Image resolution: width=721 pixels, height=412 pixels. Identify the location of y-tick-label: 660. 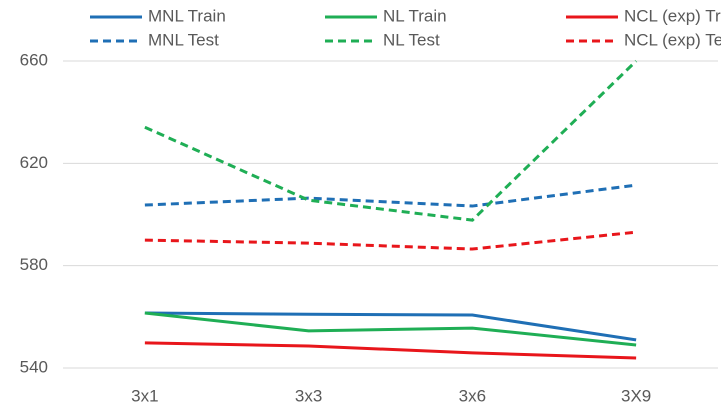
(34, 59).